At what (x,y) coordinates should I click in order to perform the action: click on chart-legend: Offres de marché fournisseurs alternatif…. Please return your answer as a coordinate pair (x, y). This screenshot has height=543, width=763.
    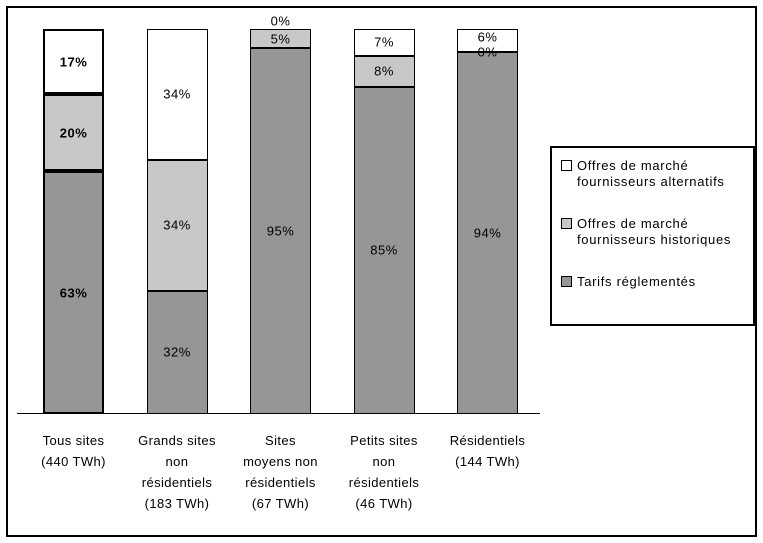
    Looking at the image, I should click on (652, 236).